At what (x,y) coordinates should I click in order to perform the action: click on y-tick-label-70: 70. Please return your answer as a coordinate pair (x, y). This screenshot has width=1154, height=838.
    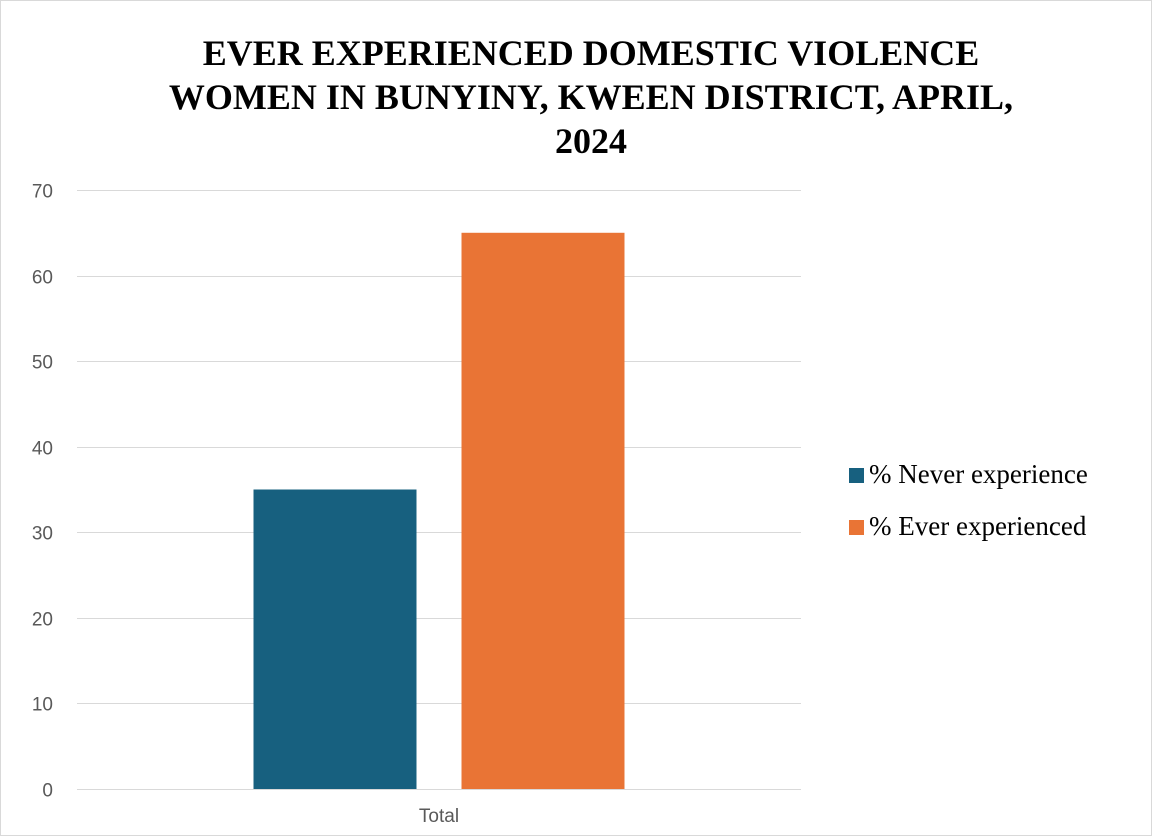
    Looking at the image, I should click on (42, 192).